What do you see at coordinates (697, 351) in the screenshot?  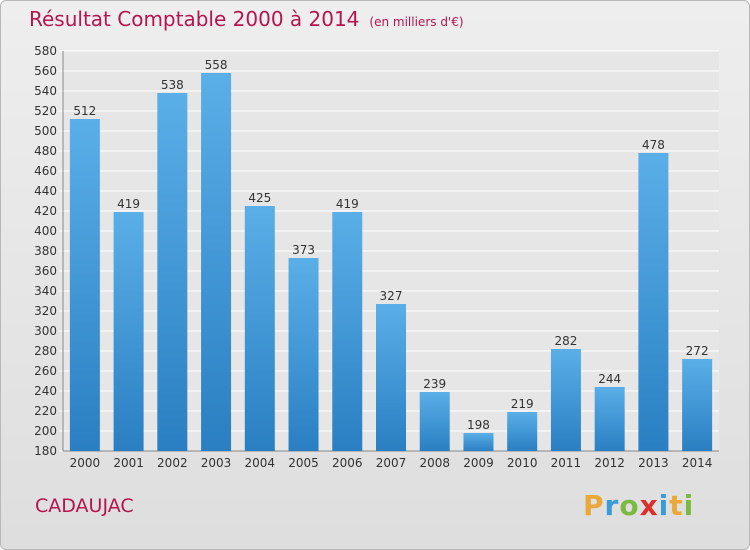 I see `data-label: 272` at bounding box center [697, 351].